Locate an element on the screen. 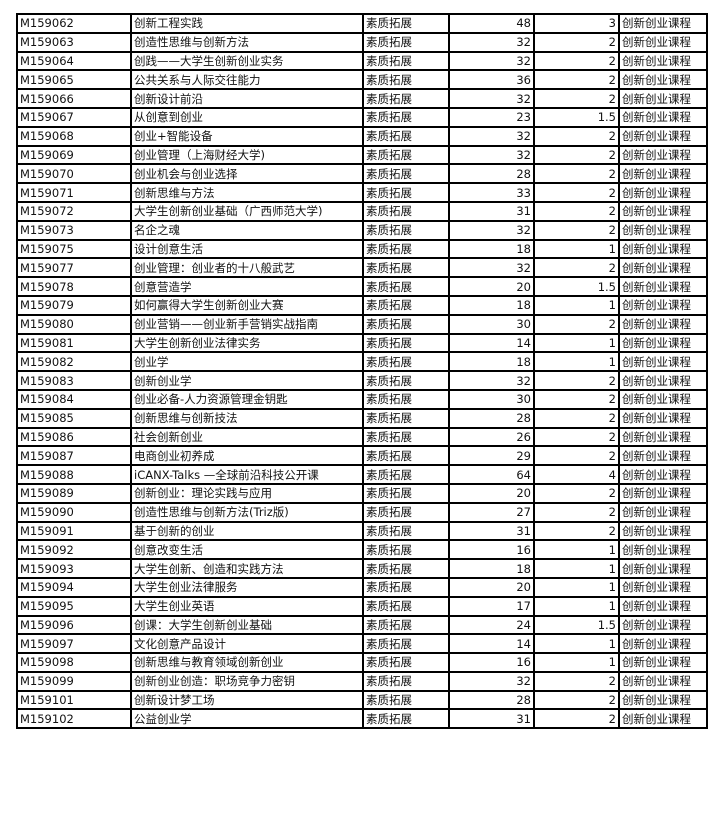 This screenshot has height=820, width=719. table-row: M159086 社会创新创业 素质拓展 26 2 创新创业课程 is located at coordinates (362, 437).